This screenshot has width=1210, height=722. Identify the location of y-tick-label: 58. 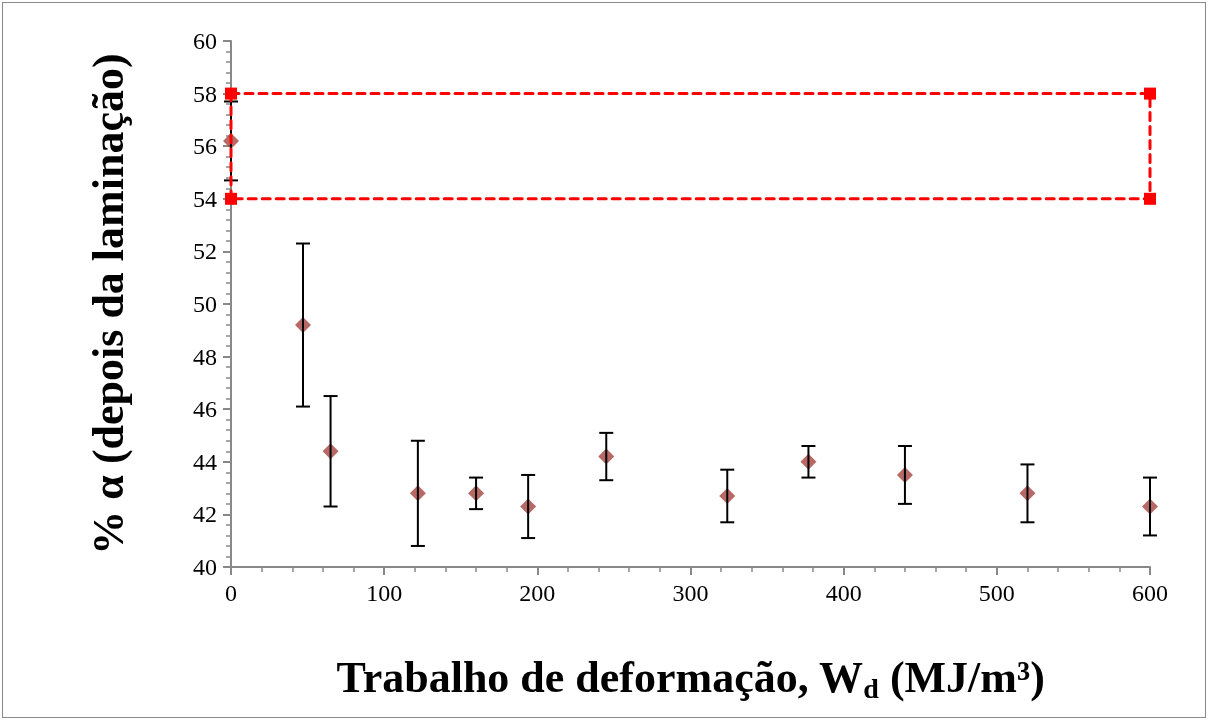
(205, 93).